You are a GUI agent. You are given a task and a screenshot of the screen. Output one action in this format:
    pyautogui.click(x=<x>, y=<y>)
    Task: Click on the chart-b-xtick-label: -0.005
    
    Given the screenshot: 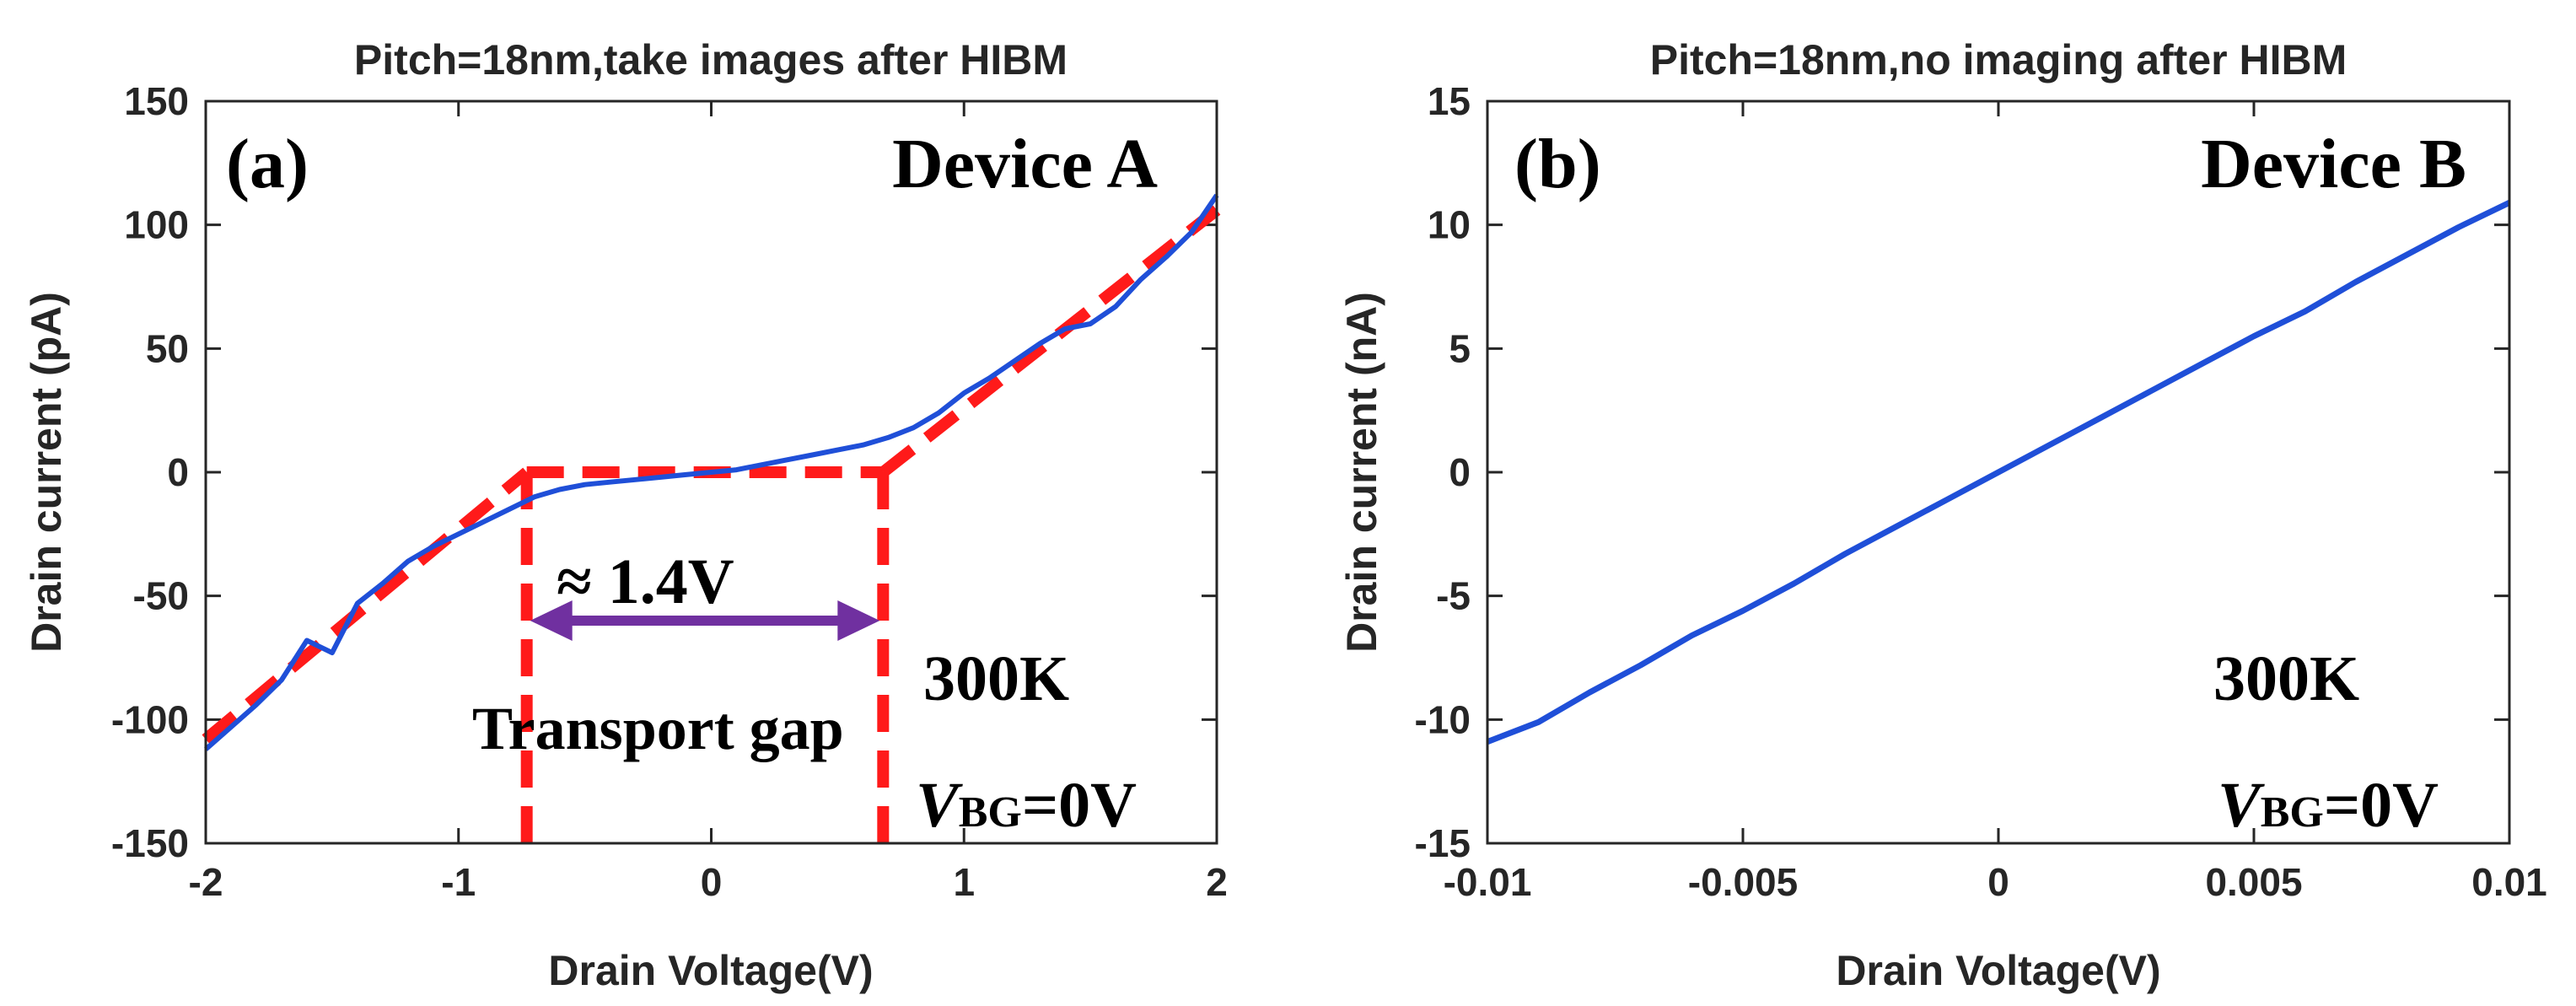 What is the action you would take?
    pyautogui.click(x=1743, y=882)
    